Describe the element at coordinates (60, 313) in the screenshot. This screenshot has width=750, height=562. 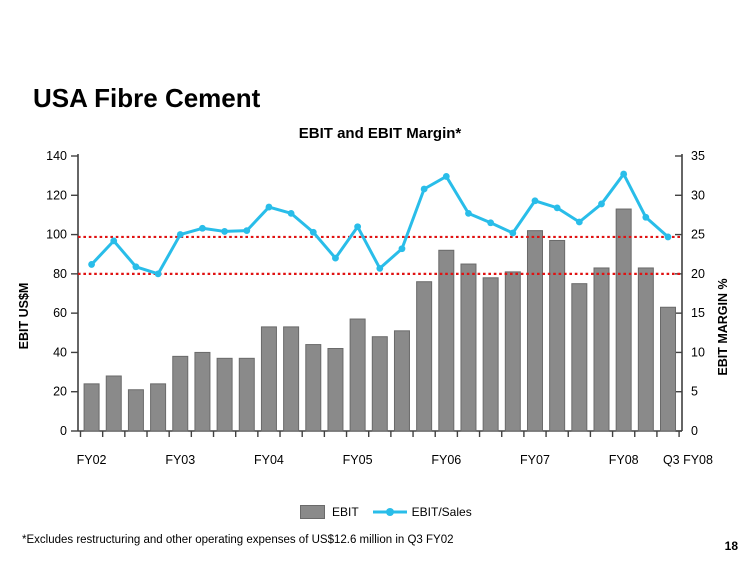
I see `left-axis-tick-label: 60` at that location.